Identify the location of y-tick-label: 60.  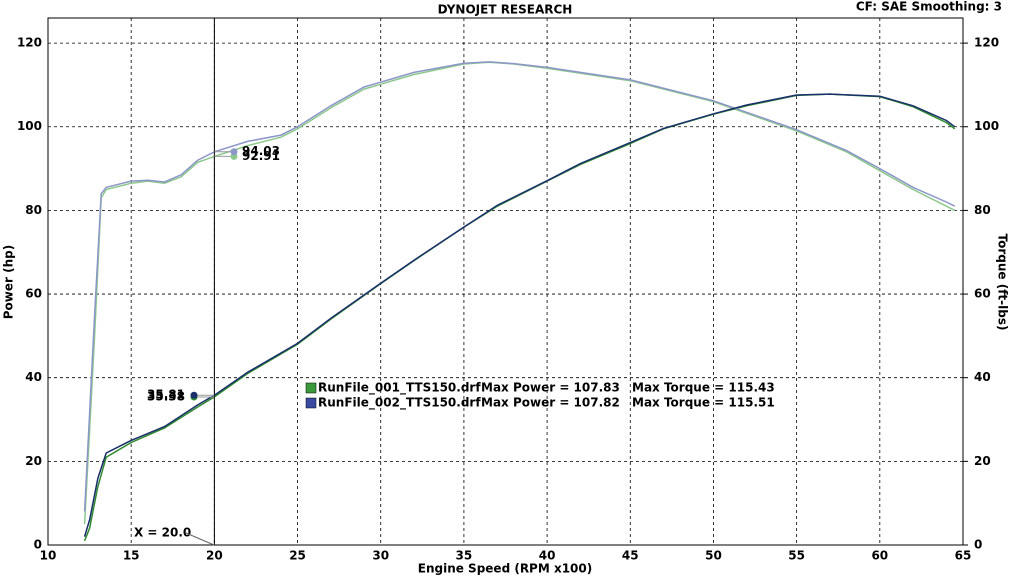
(33, 294).